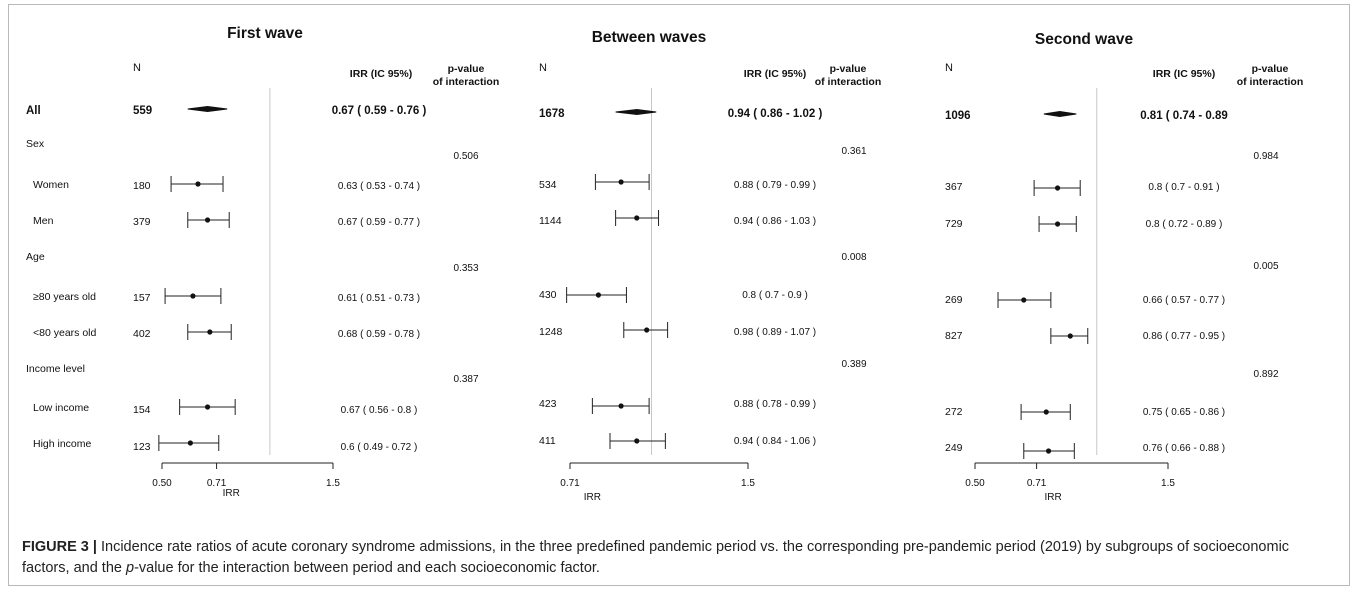 The image size is (1358, 594). What do you see at coordinates (954, 187) in the screenshot?
I see `n-value-2-1: 367` at bounding box center [954, 187].